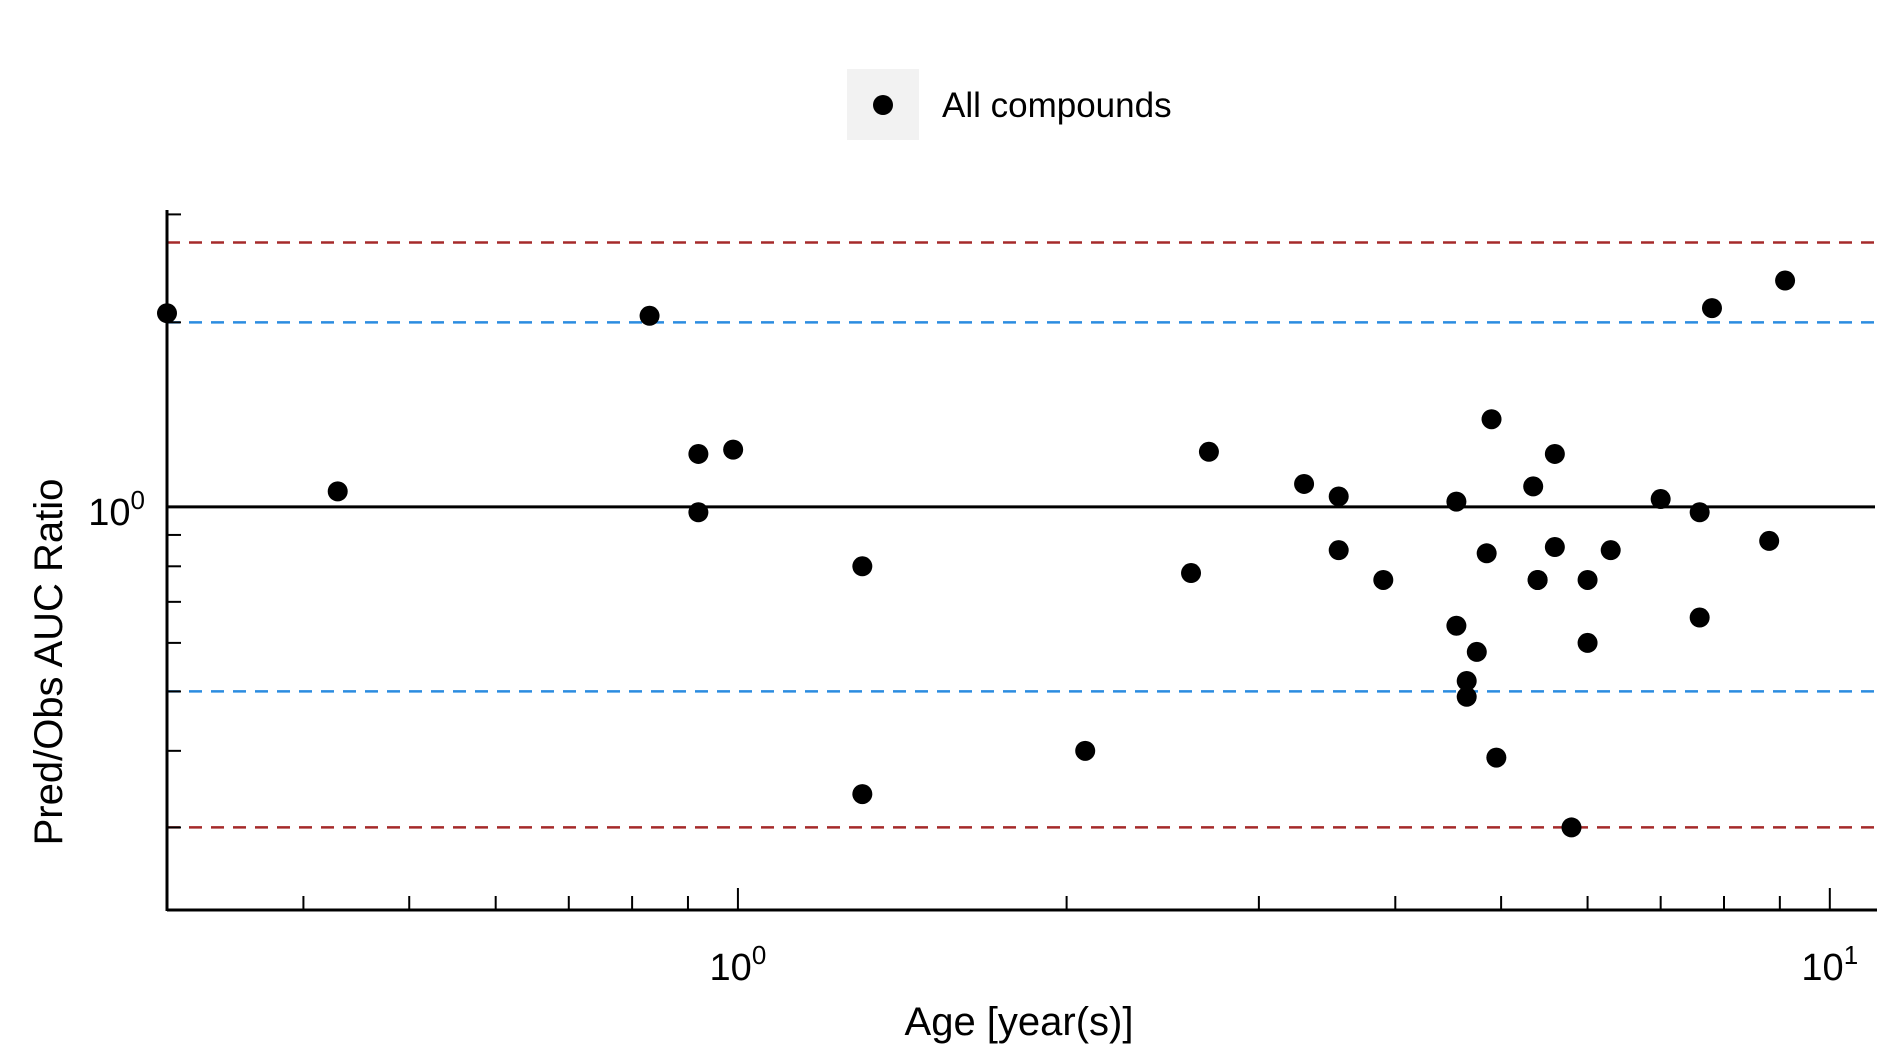 The image size is (1889, 1062). Describe the element at coordinates (1021, 938) in the screenshot. I see `x-axis: 10⁰ 10¹` at that location.